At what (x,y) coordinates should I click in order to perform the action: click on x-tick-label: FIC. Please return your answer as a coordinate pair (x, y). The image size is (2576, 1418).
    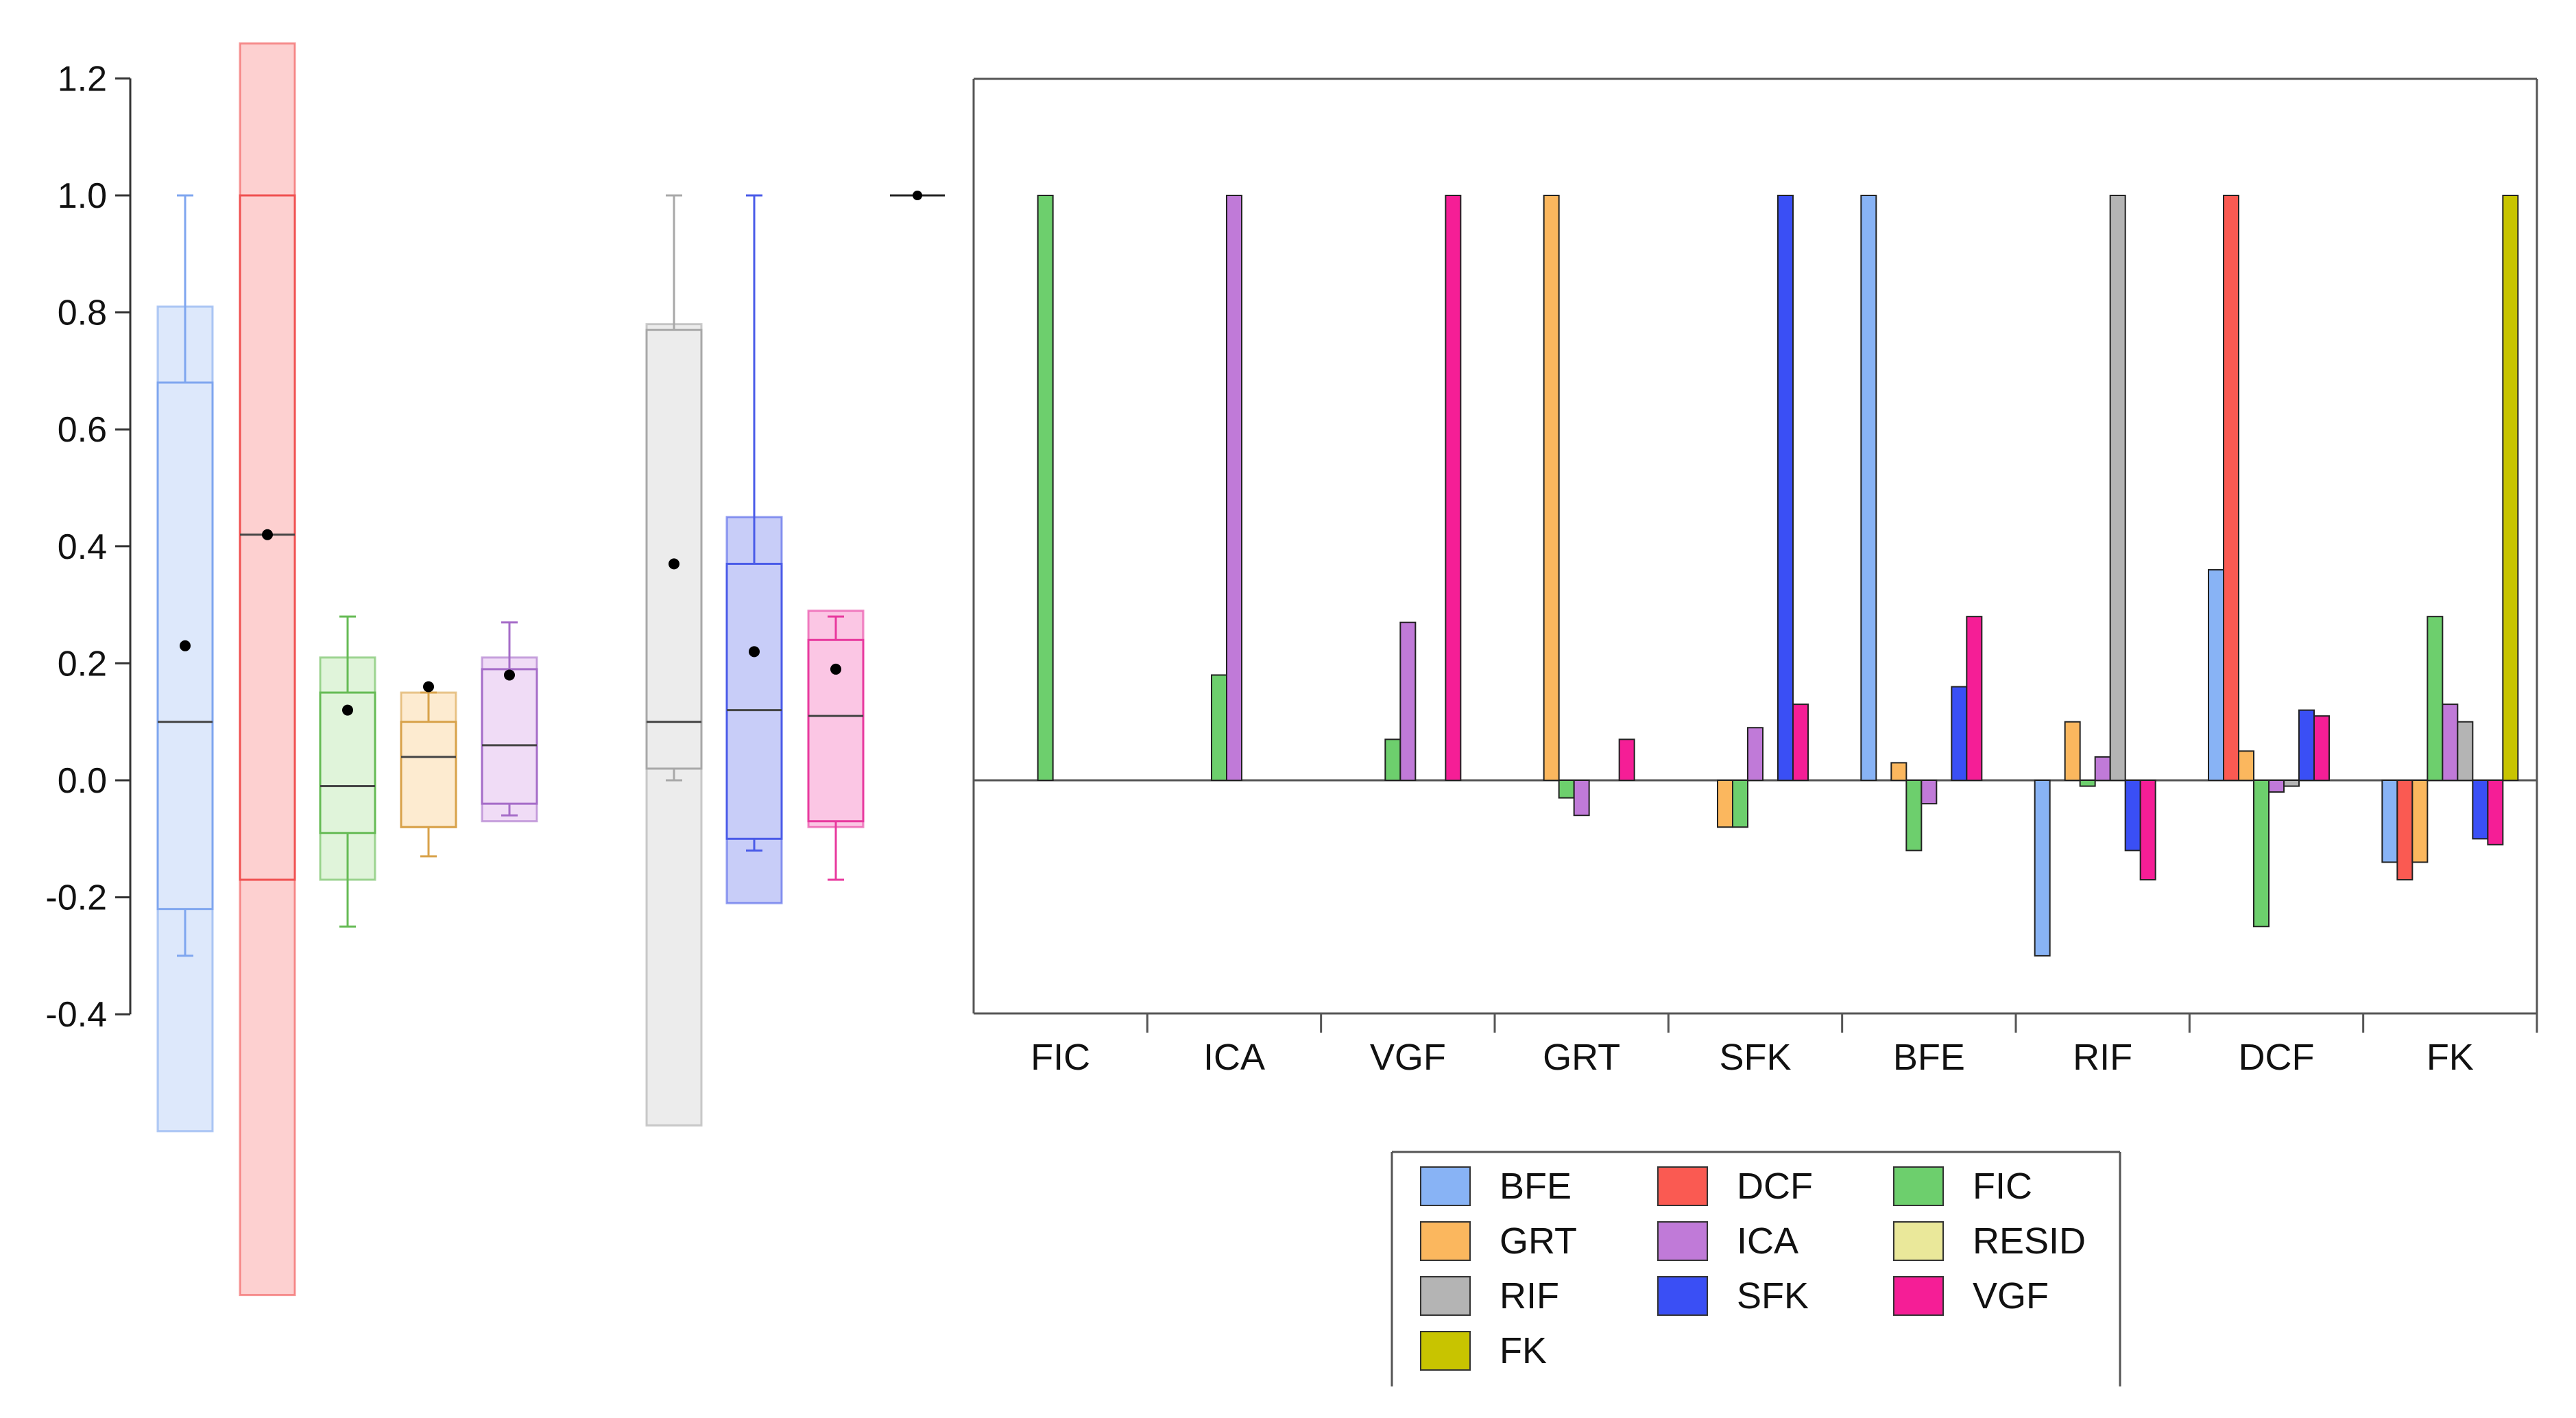
    Looking at the image, I should click on (1061, 1057).